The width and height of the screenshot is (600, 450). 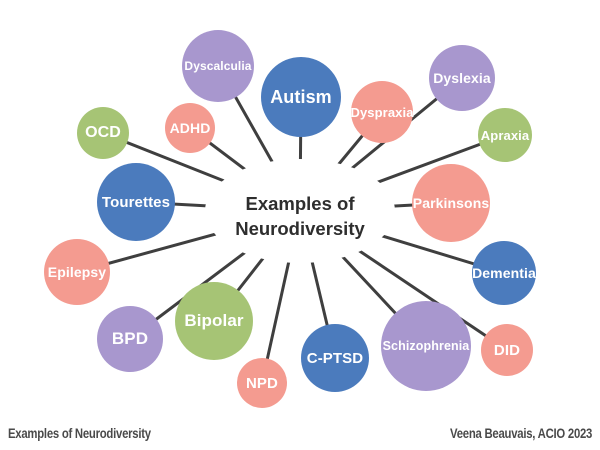 I want to click on node-bpd: BPD, so click(x=130, y=339).